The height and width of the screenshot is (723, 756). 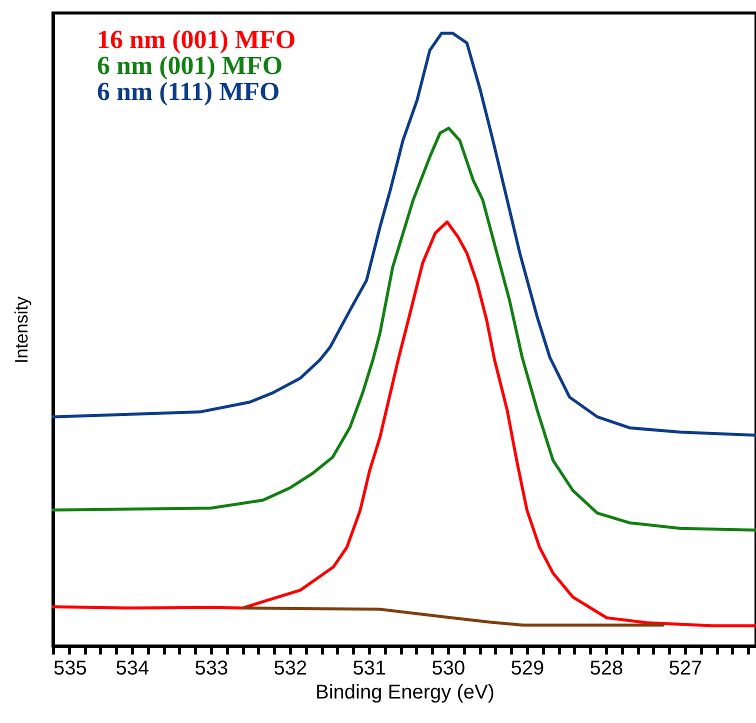 What do you see at coordinates (211, 669) in the screenshot?
I see `x-tick-label: 533` at bounding box center [211, 669].